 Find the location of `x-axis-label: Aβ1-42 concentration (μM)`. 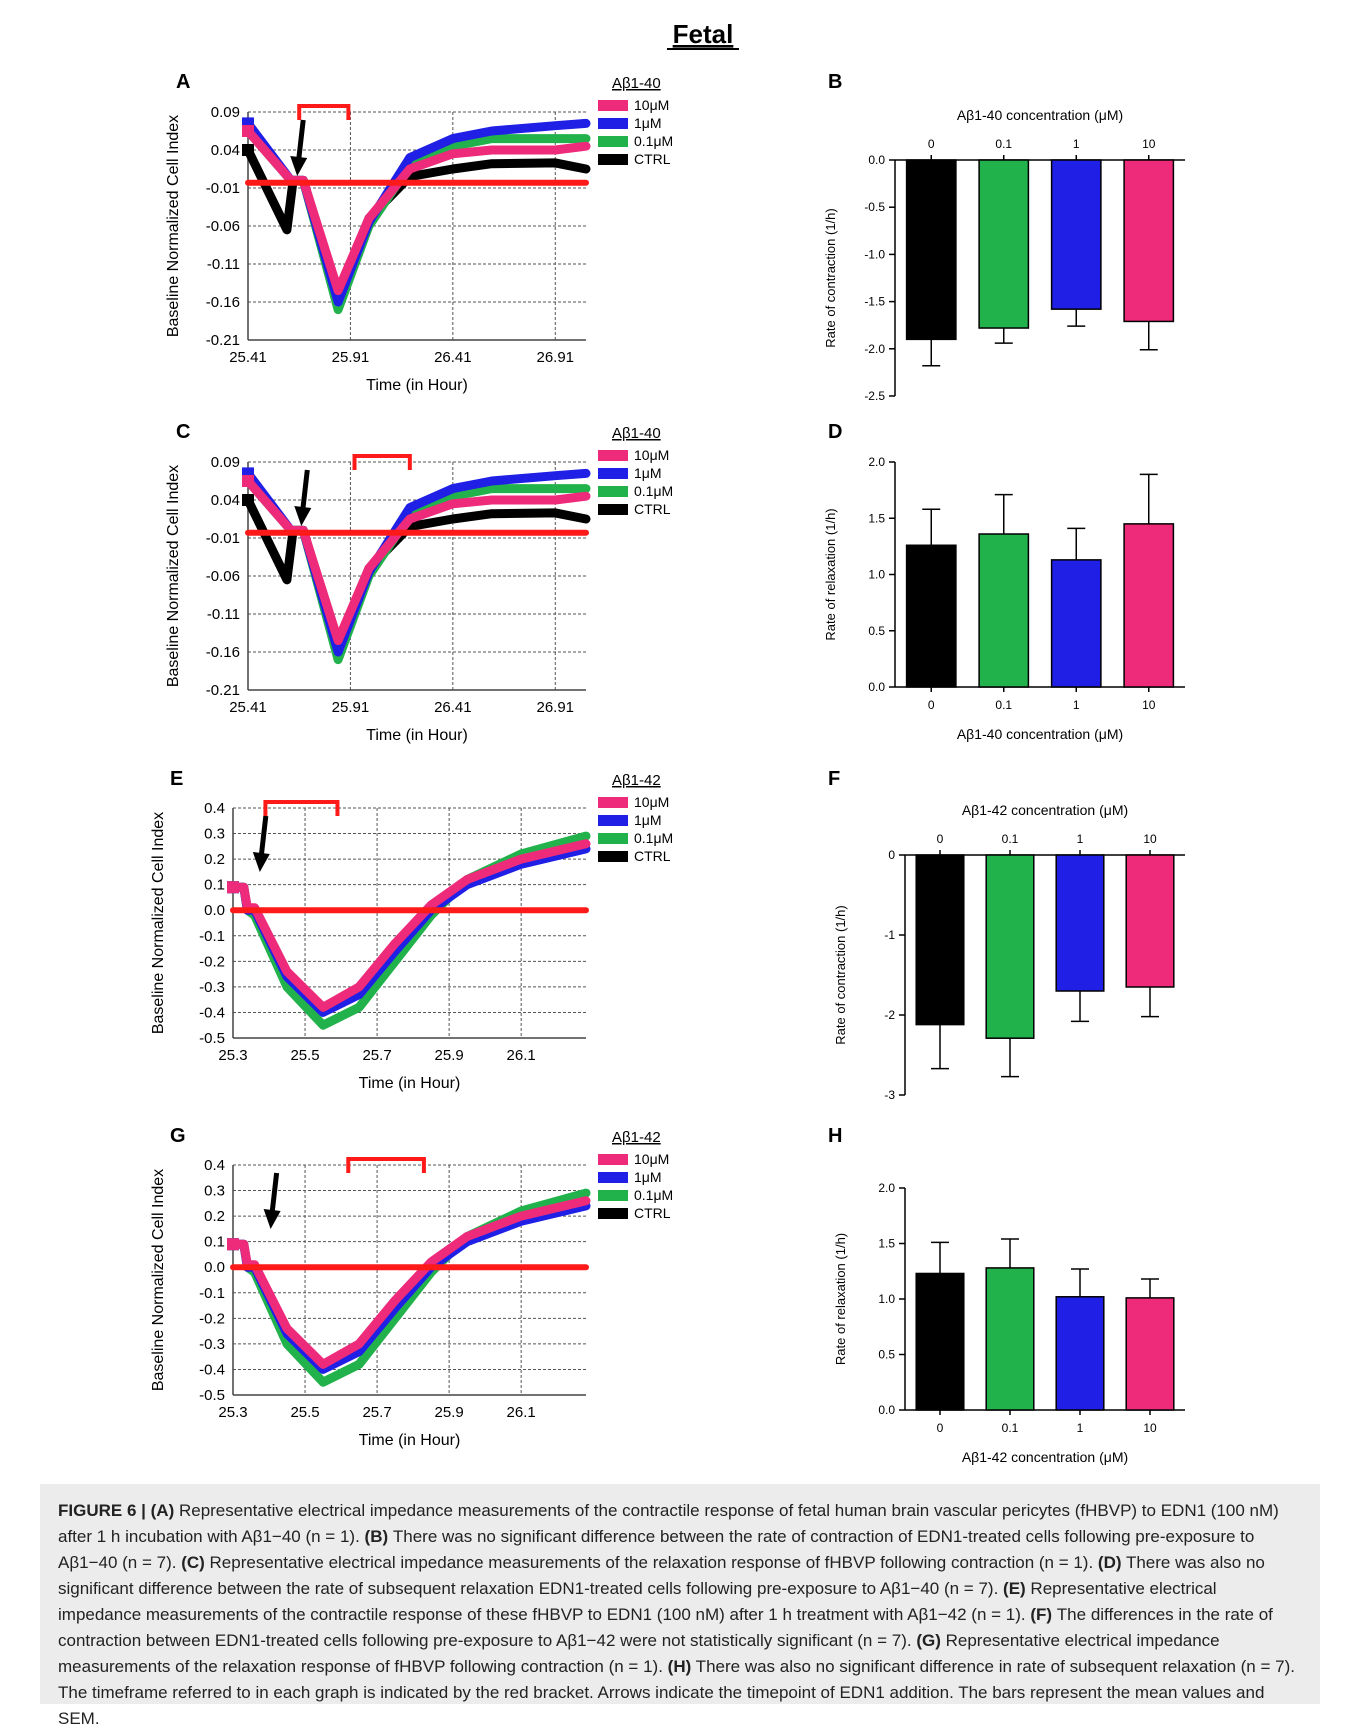

x-axis-label: Aβ1-42 concentration (μM) is located at coordinates (1045, 1457).